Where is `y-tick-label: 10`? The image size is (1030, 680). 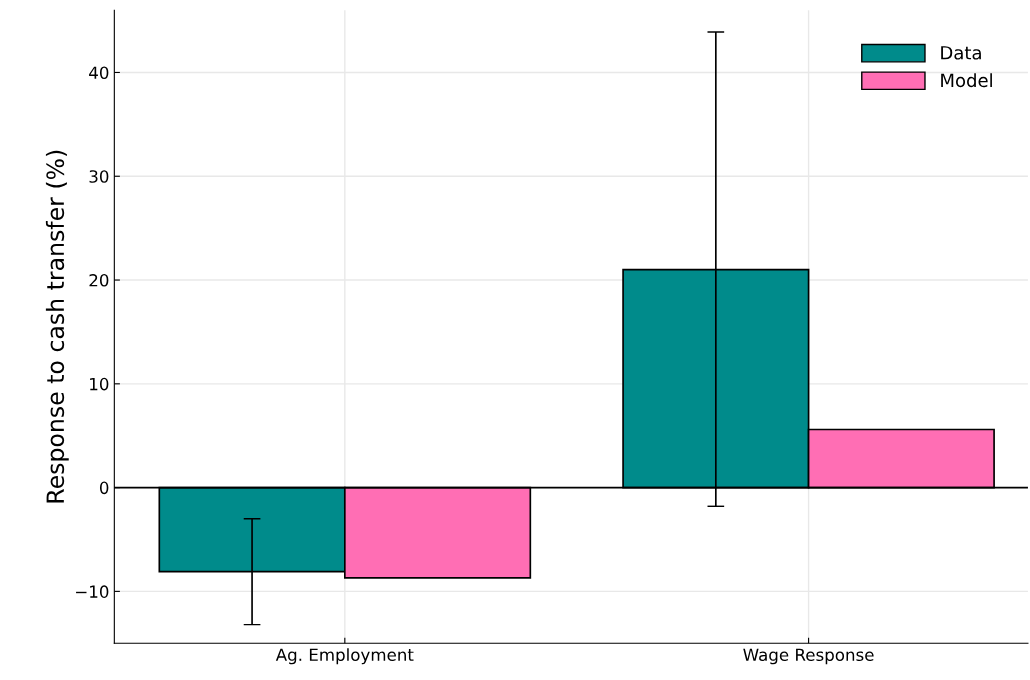 y-tick-label: 10 is located at coordinates (99, 384).